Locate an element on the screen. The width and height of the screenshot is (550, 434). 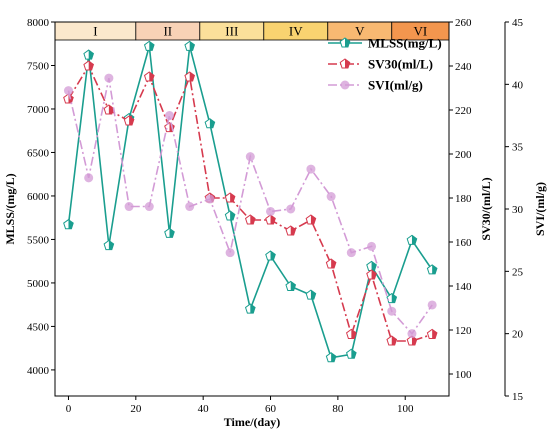
y-left-tick-label: 4500 is located at coordinates (38, 327).